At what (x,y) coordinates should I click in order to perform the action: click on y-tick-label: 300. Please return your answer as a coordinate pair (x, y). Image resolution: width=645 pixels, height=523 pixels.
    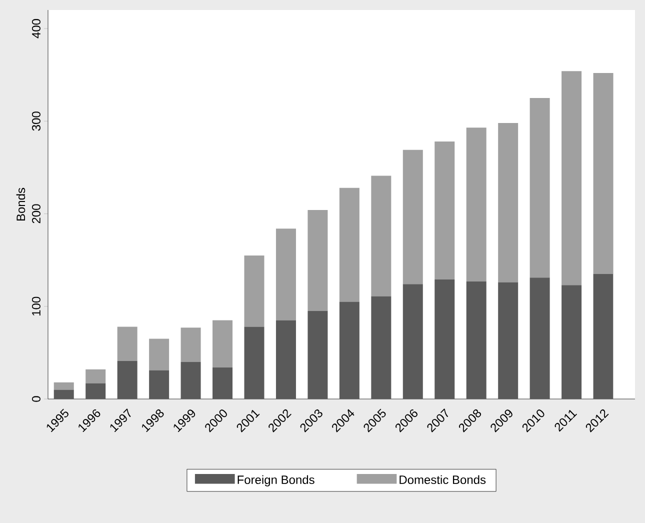
    Looking at the image, I should click on (36, 121).